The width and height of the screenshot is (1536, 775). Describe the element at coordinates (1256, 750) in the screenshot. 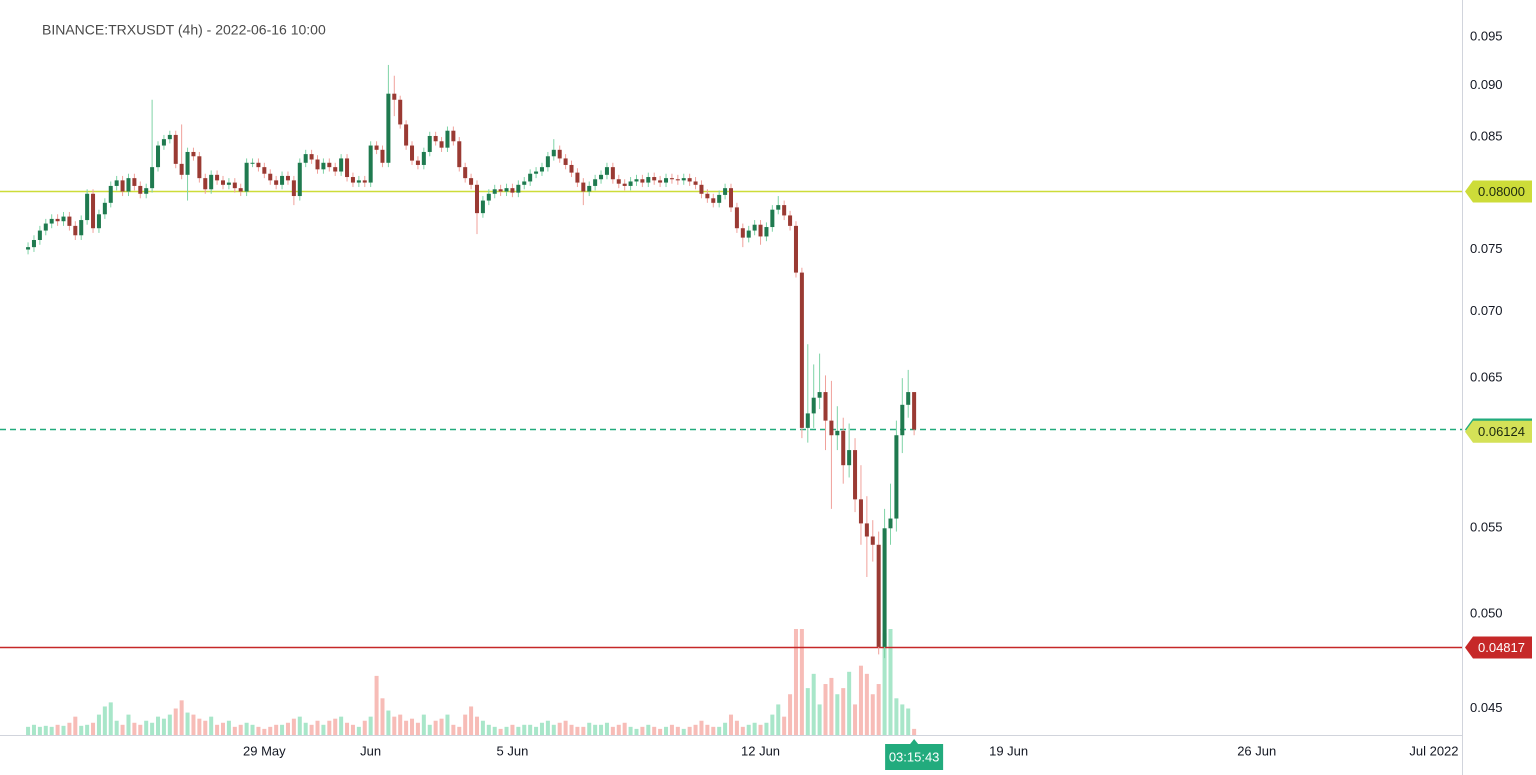

I see `x-tick-label: 26 Jun` at that location.